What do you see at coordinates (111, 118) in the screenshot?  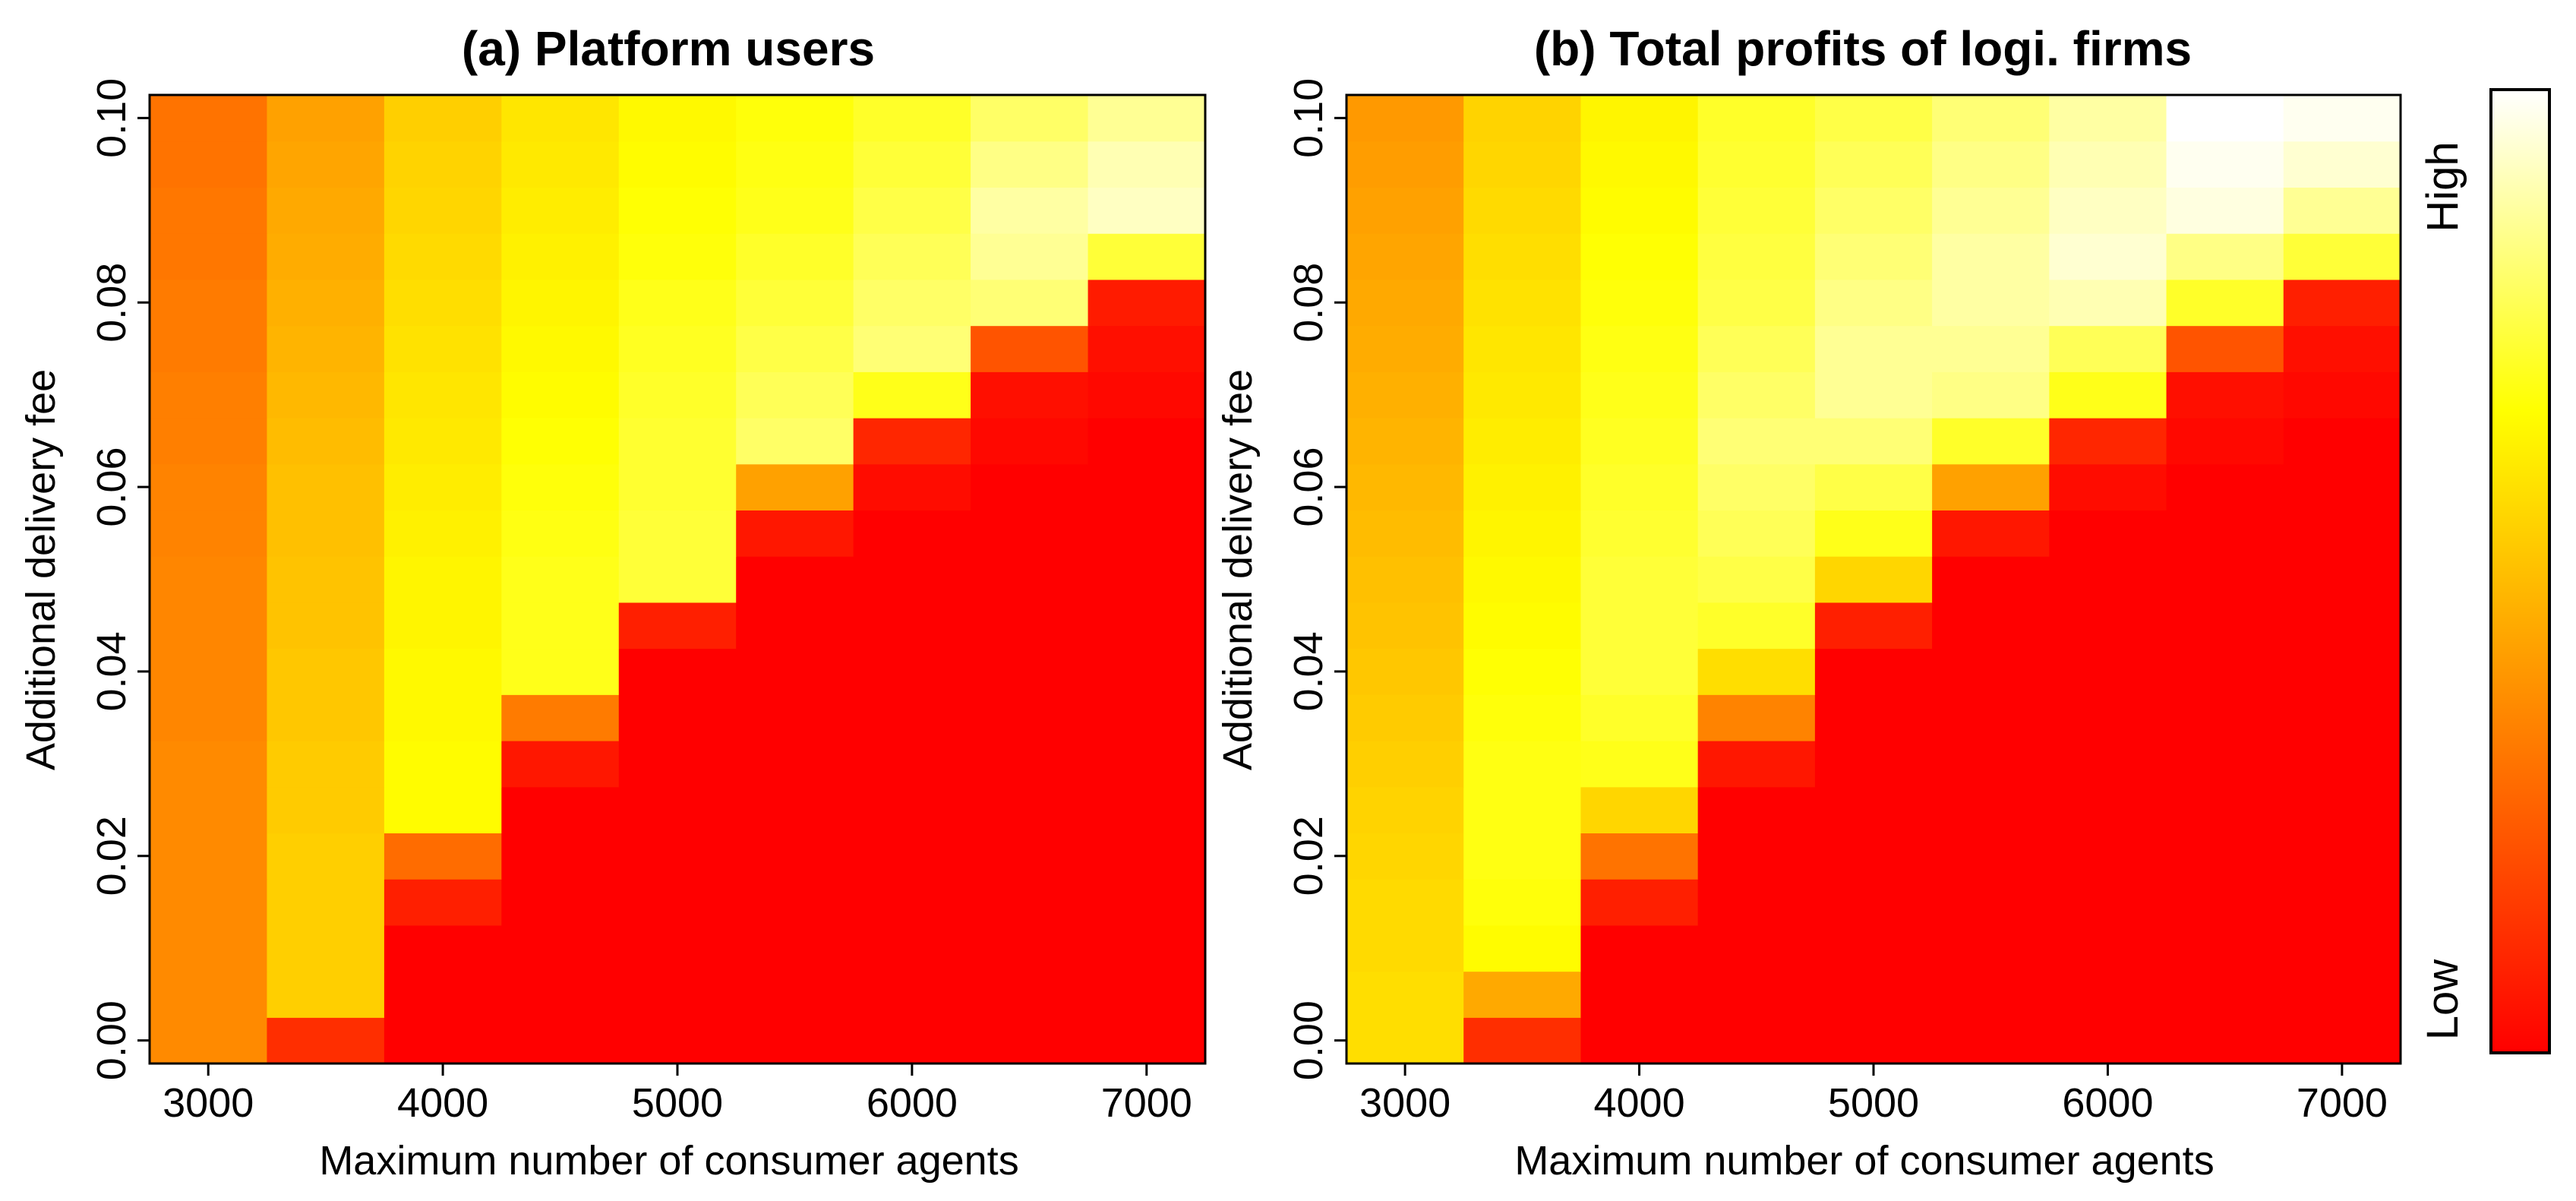 I see `y-tick-label: 0.10` at bounding box center [111, 118].